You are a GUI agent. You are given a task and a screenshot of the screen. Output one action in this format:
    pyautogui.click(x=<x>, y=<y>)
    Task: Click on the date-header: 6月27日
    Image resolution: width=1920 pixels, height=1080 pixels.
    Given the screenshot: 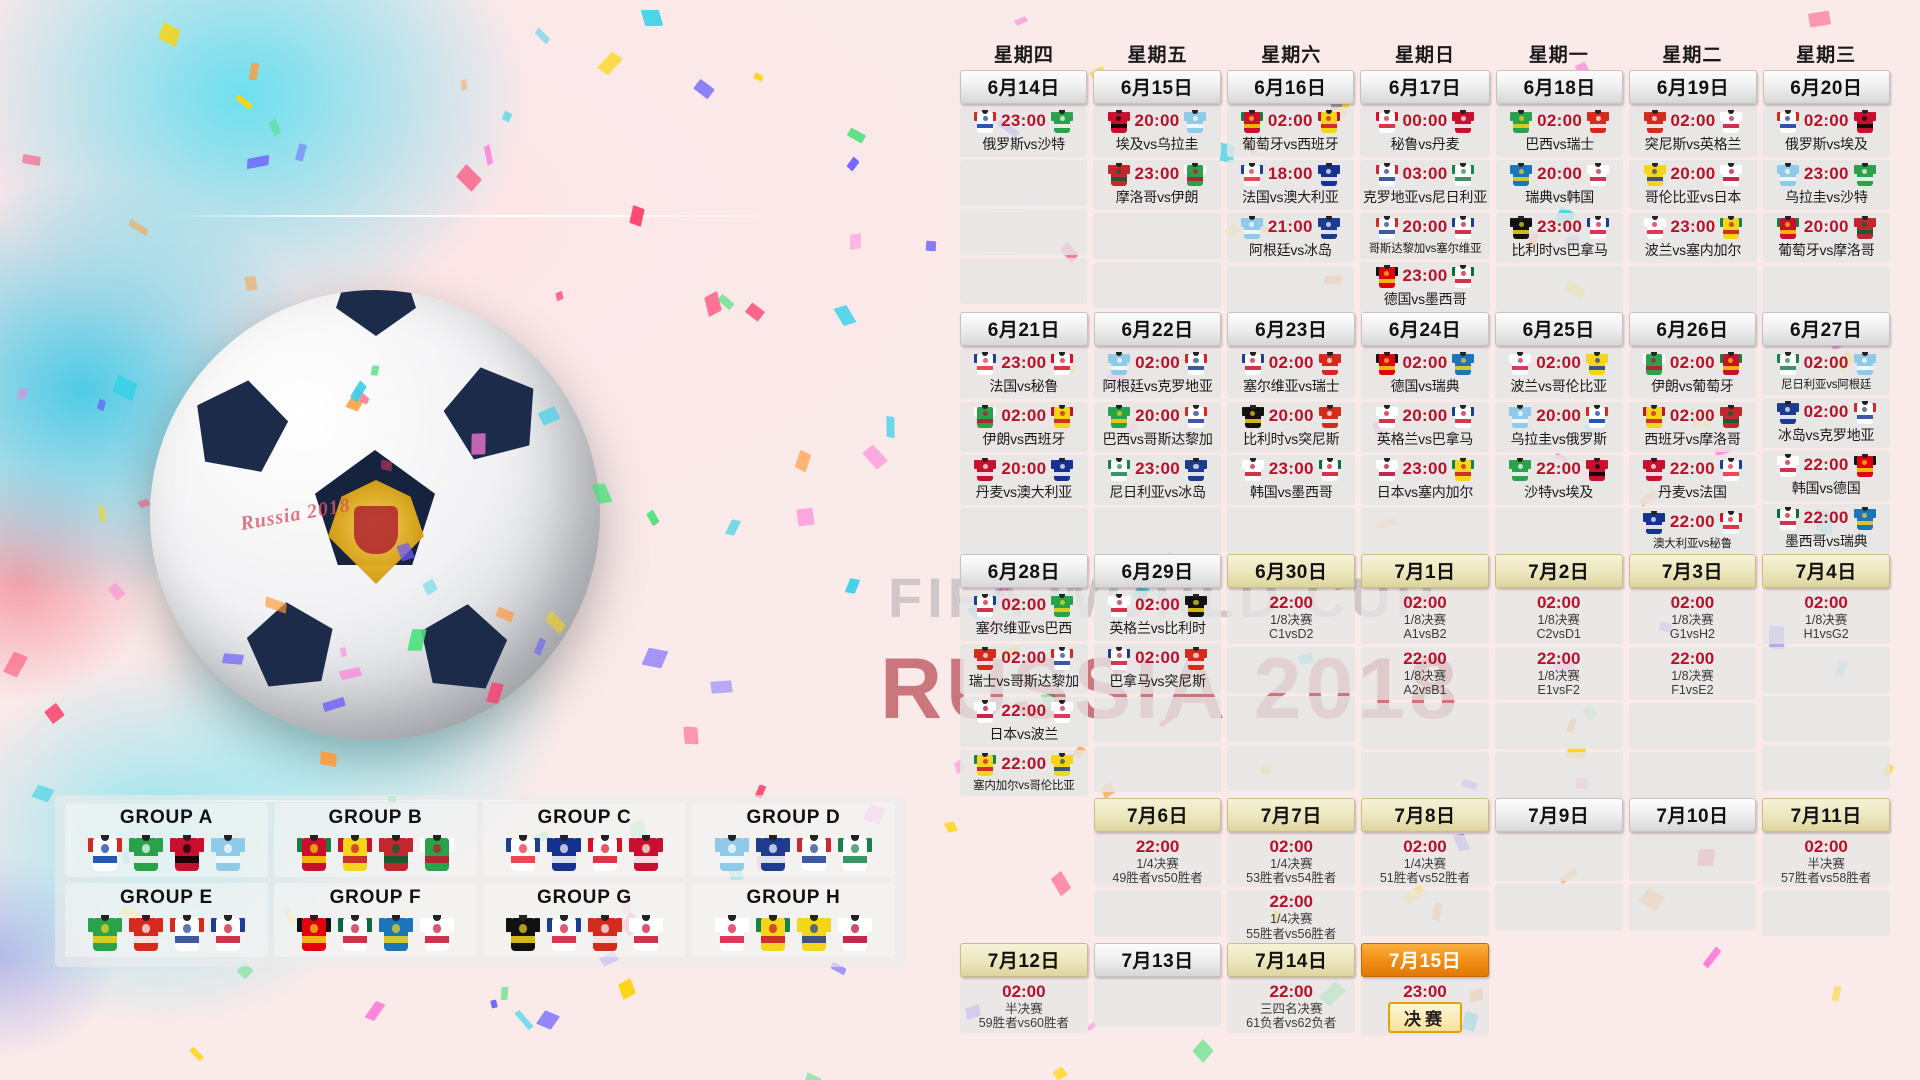 What is the action you would take?
    pyautogui.click(x=1826, y=329)
    